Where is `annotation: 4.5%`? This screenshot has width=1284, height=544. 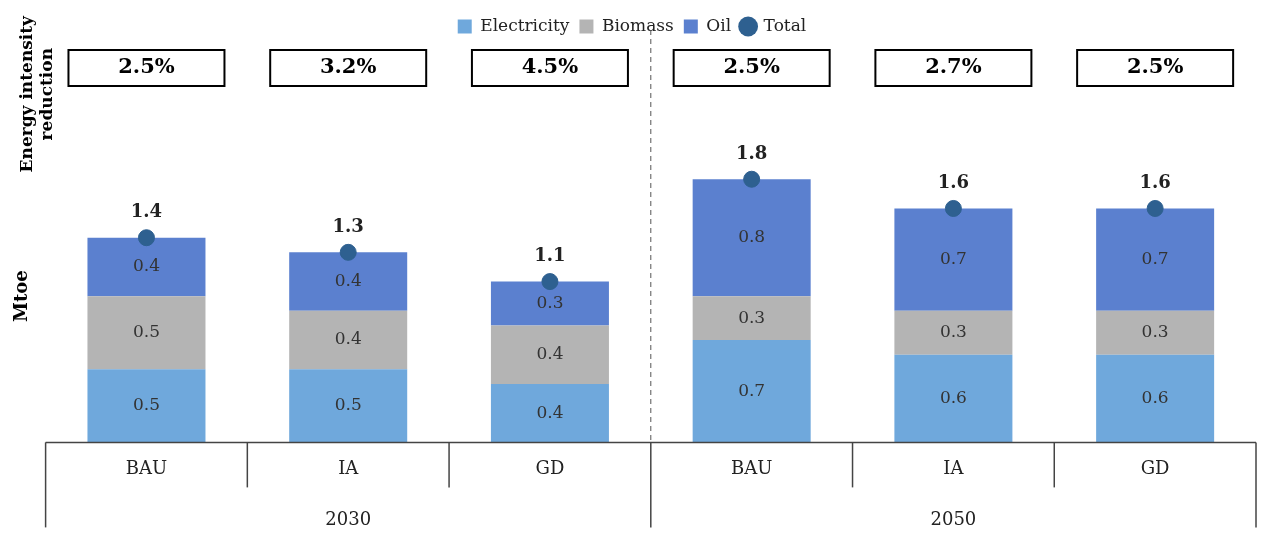
annotation: 4.5% is located at coordinates (550, 66).